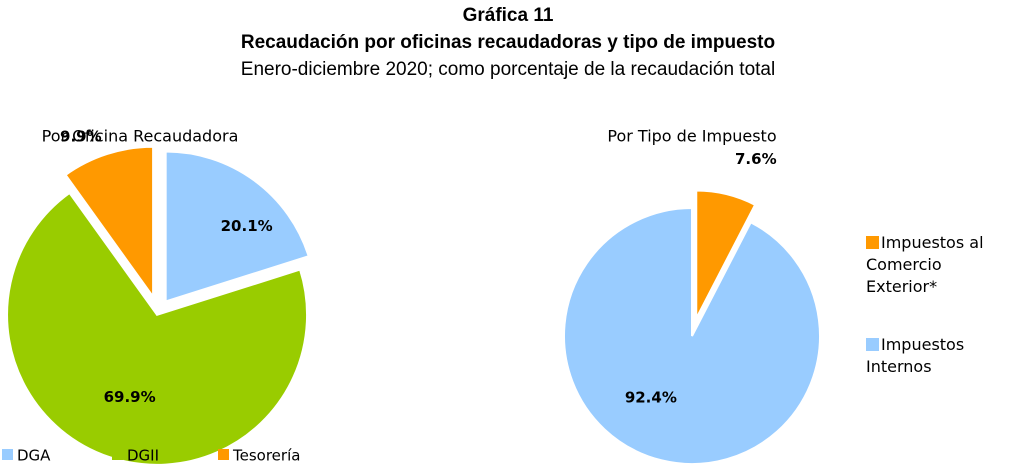 Image resolution: width=1016 pixels, height=466 pixels. Describe the element at coordinates (81, 136) in the screenshot. I see `data-label: 9.9%` at that location.